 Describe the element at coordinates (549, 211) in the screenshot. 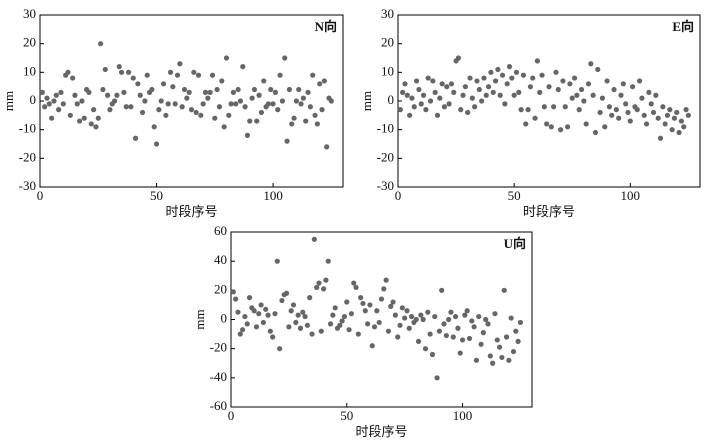

I see `x-axis-label: 时段序号` at that location.